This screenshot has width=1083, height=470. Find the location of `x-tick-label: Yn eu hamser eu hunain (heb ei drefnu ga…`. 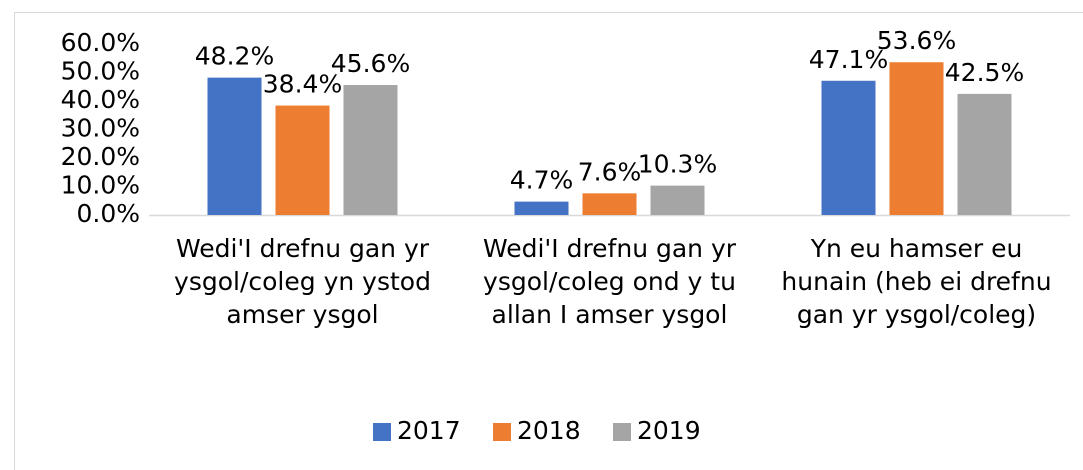

x-tick-label: Yn eu hamser eu hunain (heb ei drefnu ga… is located at coordinates (916, 281).